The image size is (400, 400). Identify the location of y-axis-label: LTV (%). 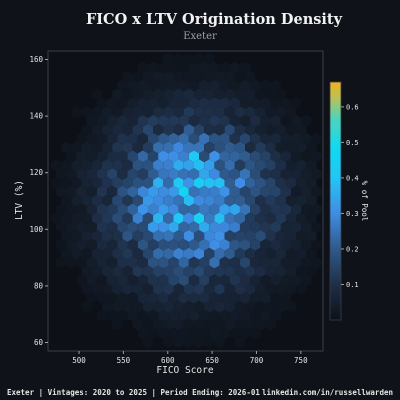
(19, 200).